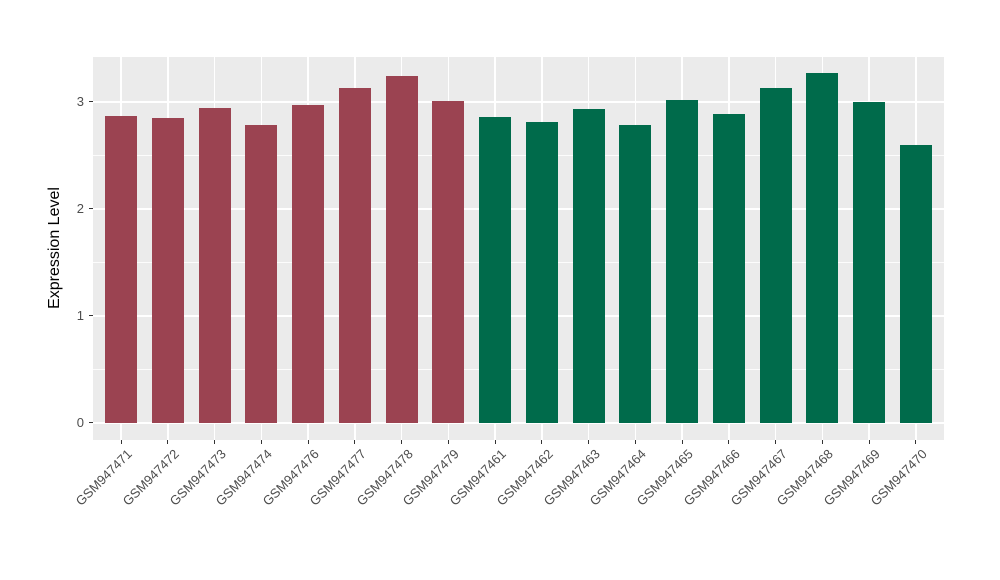 This screenshot has width=1000, height=580. What do you see at coordinates (589, 442) in the screenshot?
I see `x-tick-mark-GSM947463` at bounding box center [589, 442].